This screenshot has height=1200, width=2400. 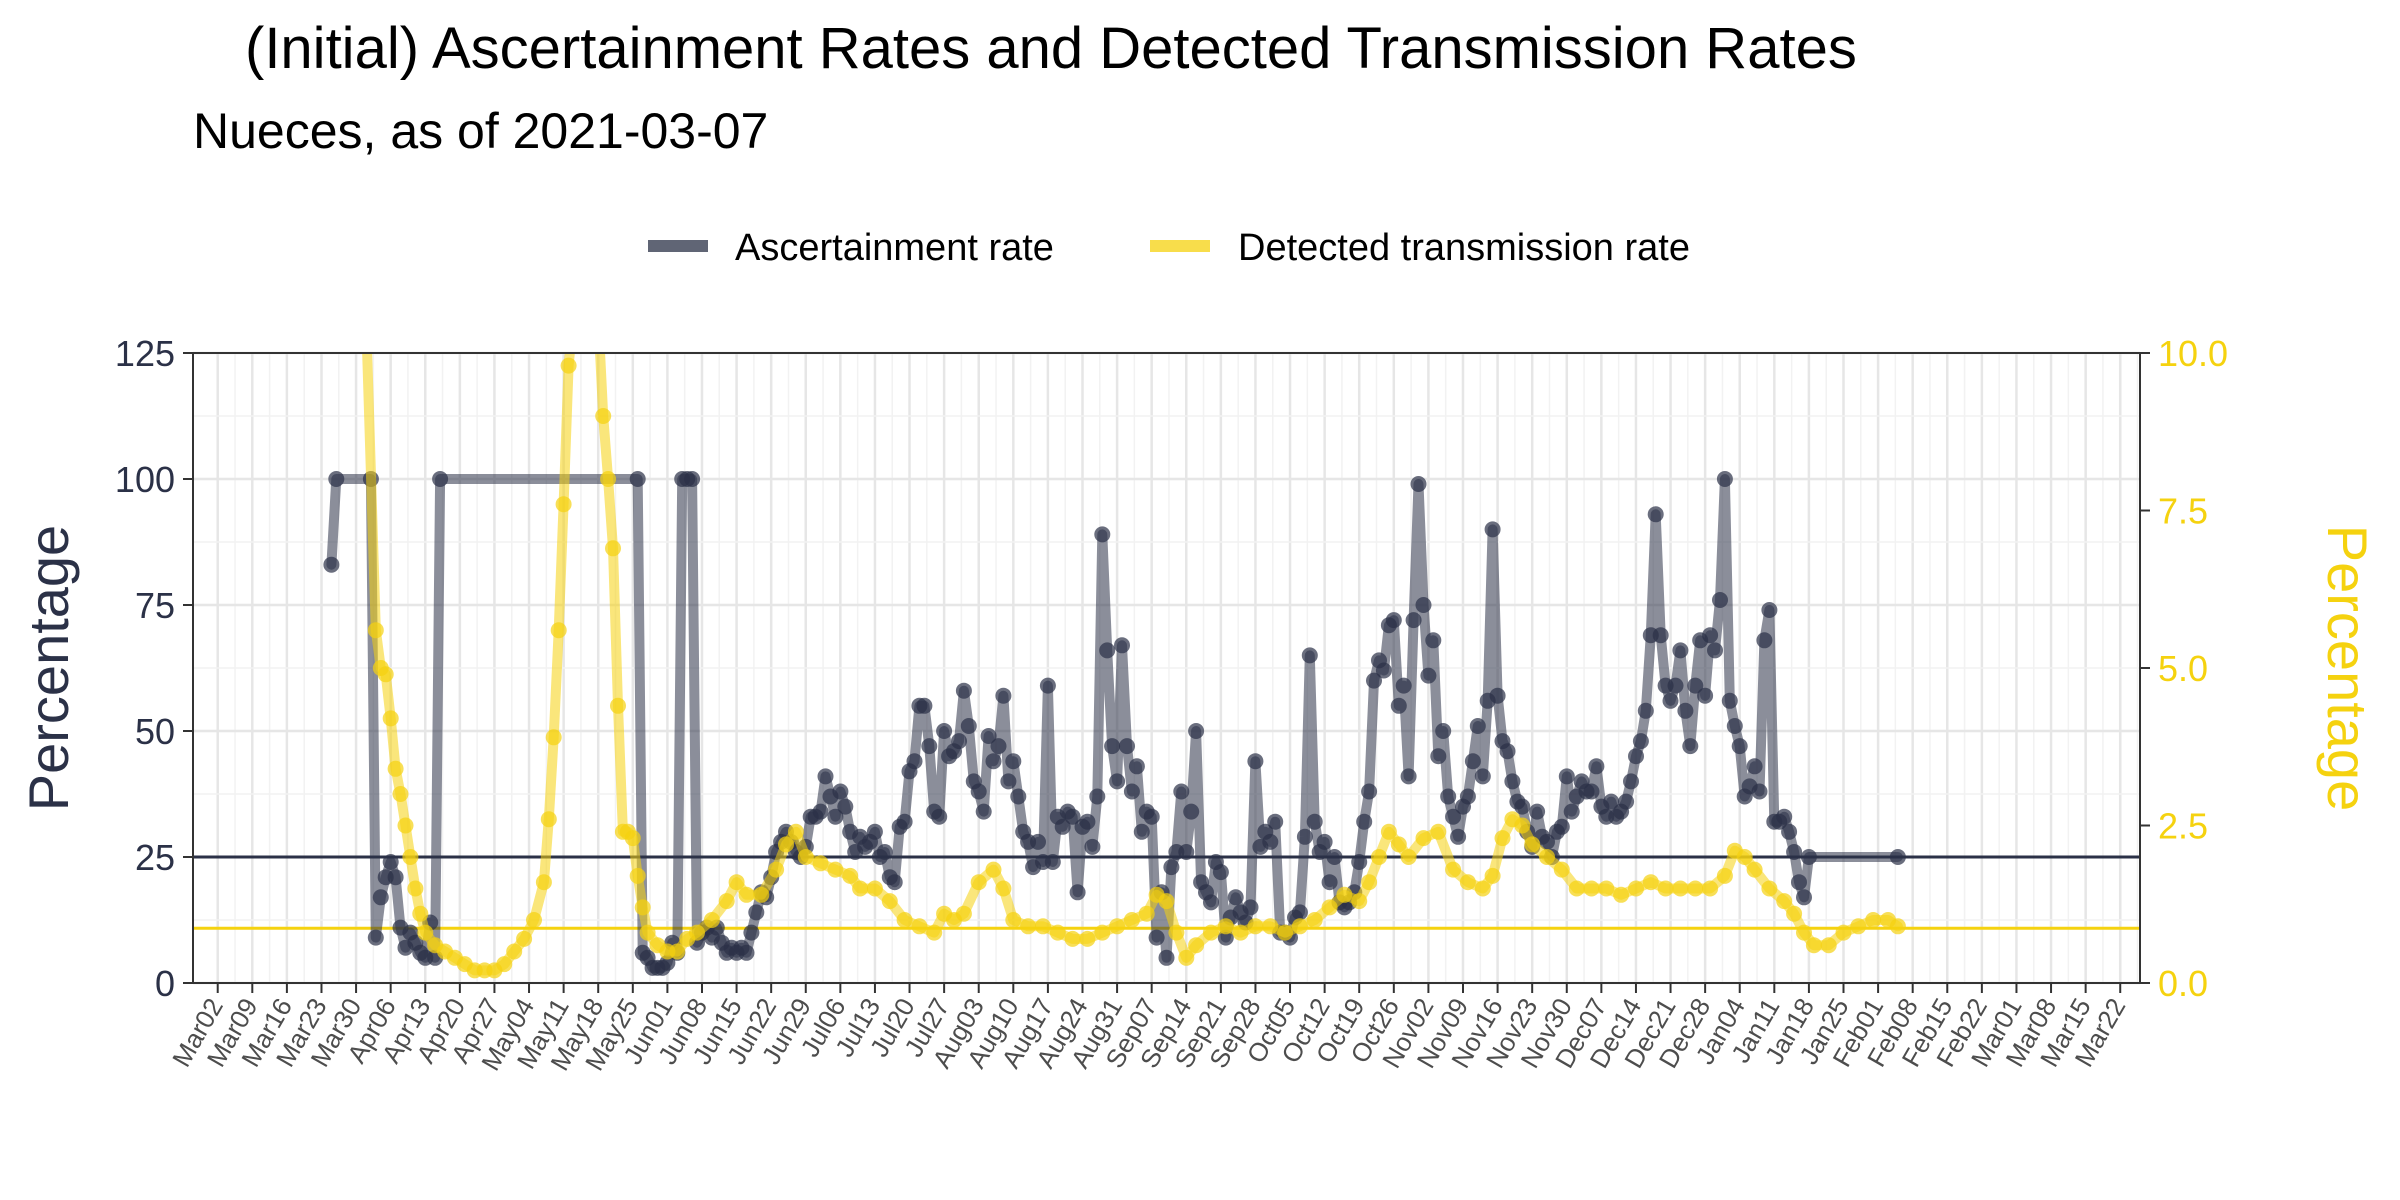 What do you see at coordinates (155, 605) in the screenshot?
I see `y-tick-label-left: 75` at bounding box center [155, 605].